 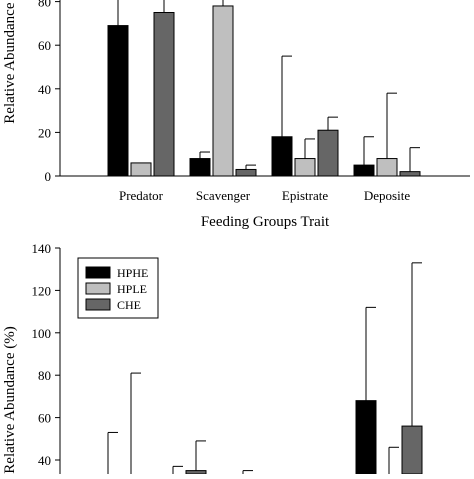 What do you see at coordinates (132, 289) in the screenshot?
I see `legend-label-hple: HPLE` at bounding box center [132, 289].